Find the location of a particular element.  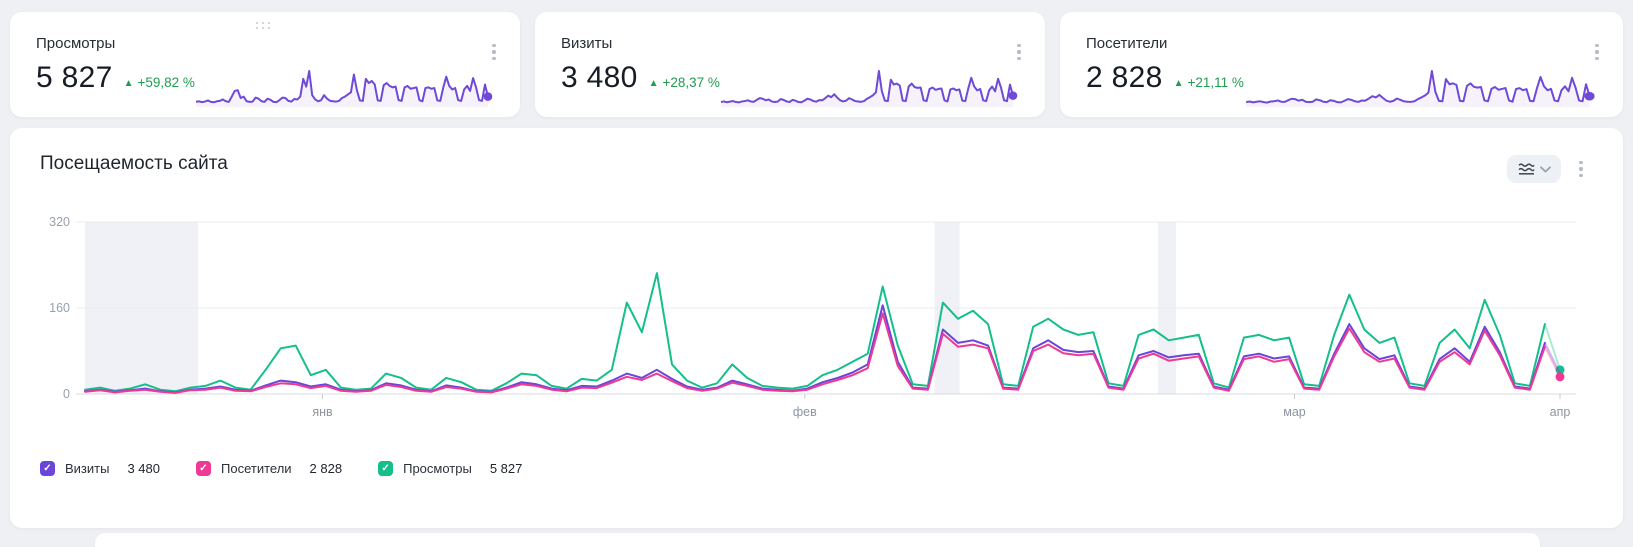

legend-label: Просмотры is located at coordinates (437, 468).